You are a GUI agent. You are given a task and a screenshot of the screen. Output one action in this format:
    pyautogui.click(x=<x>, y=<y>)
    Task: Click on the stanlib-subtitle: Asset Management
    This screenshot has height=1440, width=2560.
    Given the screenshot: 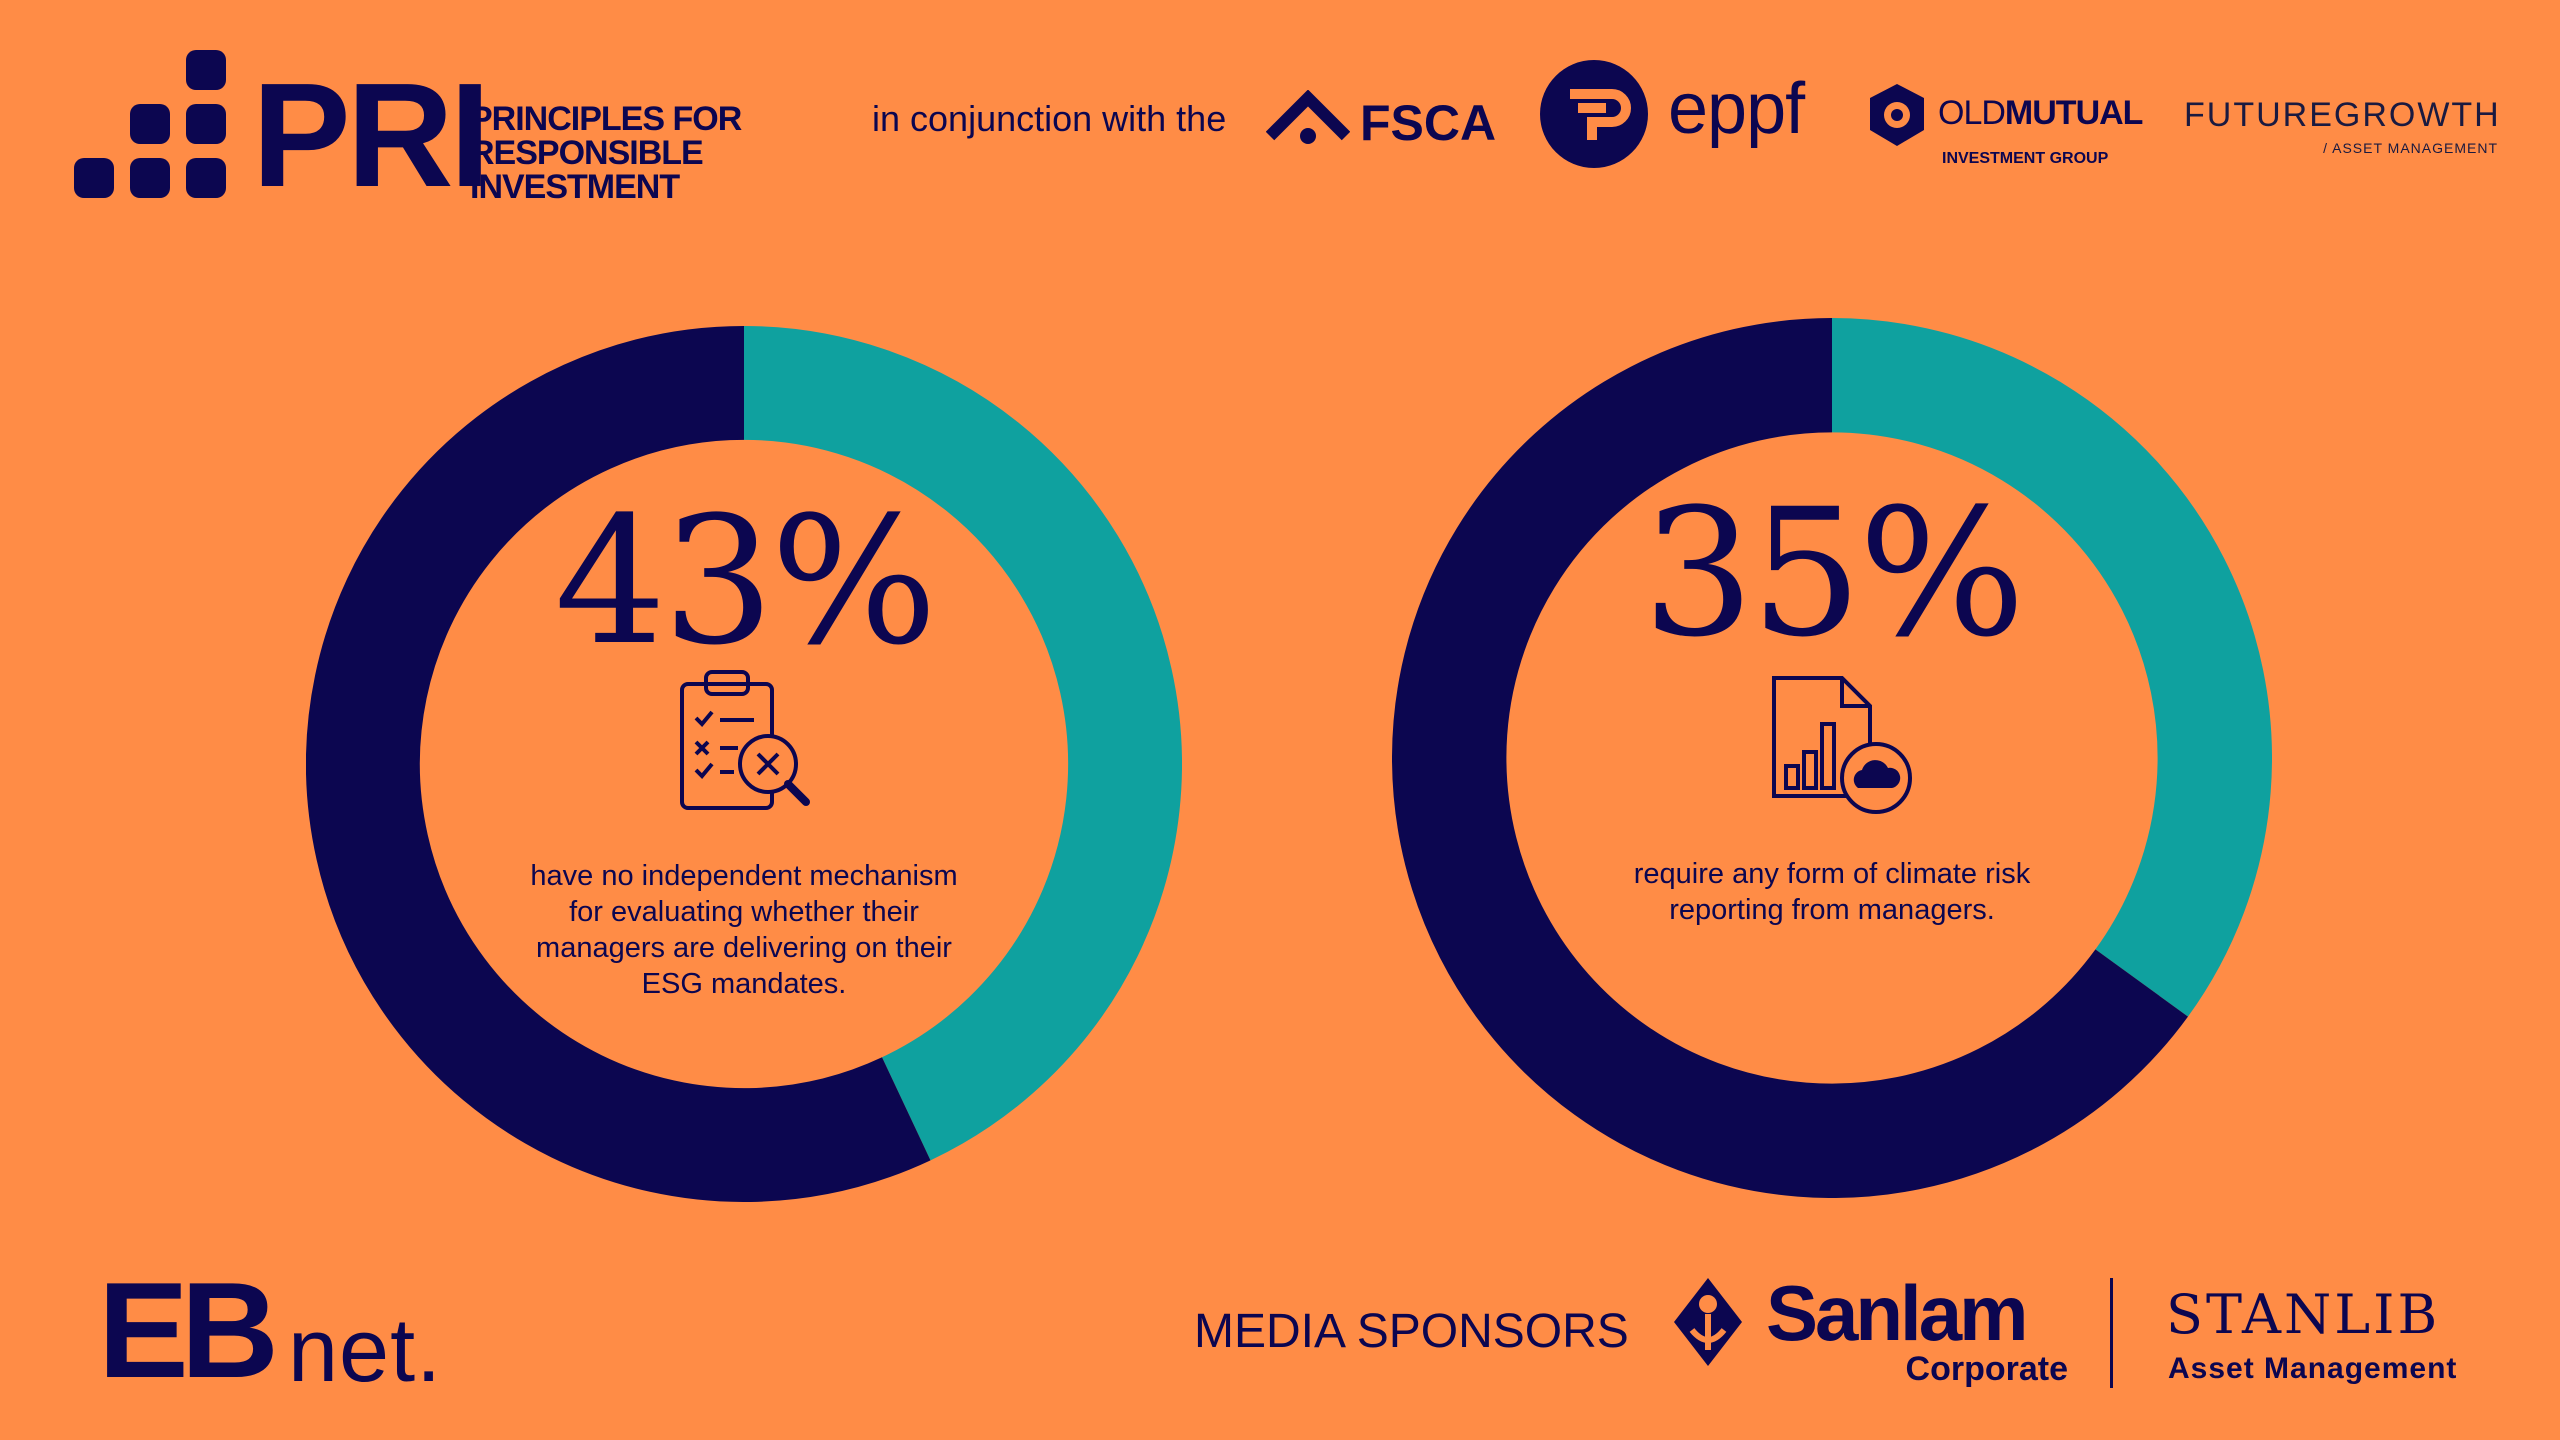 What is the action you would take?
    pyautogui.click(x=2313, y=1368)
    